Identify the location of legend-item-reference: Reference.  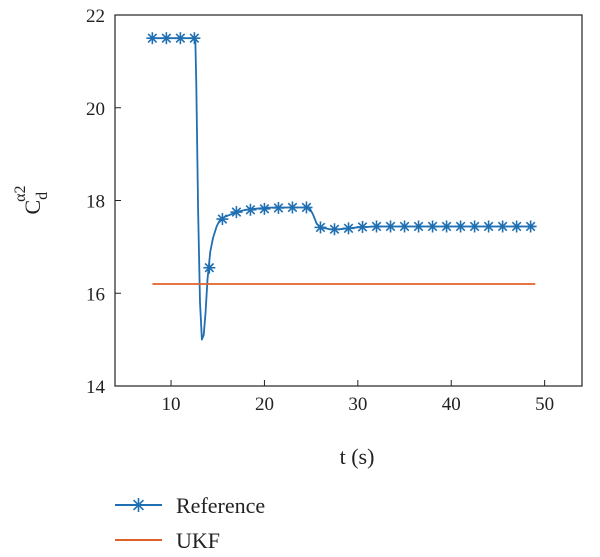
(190, 505).